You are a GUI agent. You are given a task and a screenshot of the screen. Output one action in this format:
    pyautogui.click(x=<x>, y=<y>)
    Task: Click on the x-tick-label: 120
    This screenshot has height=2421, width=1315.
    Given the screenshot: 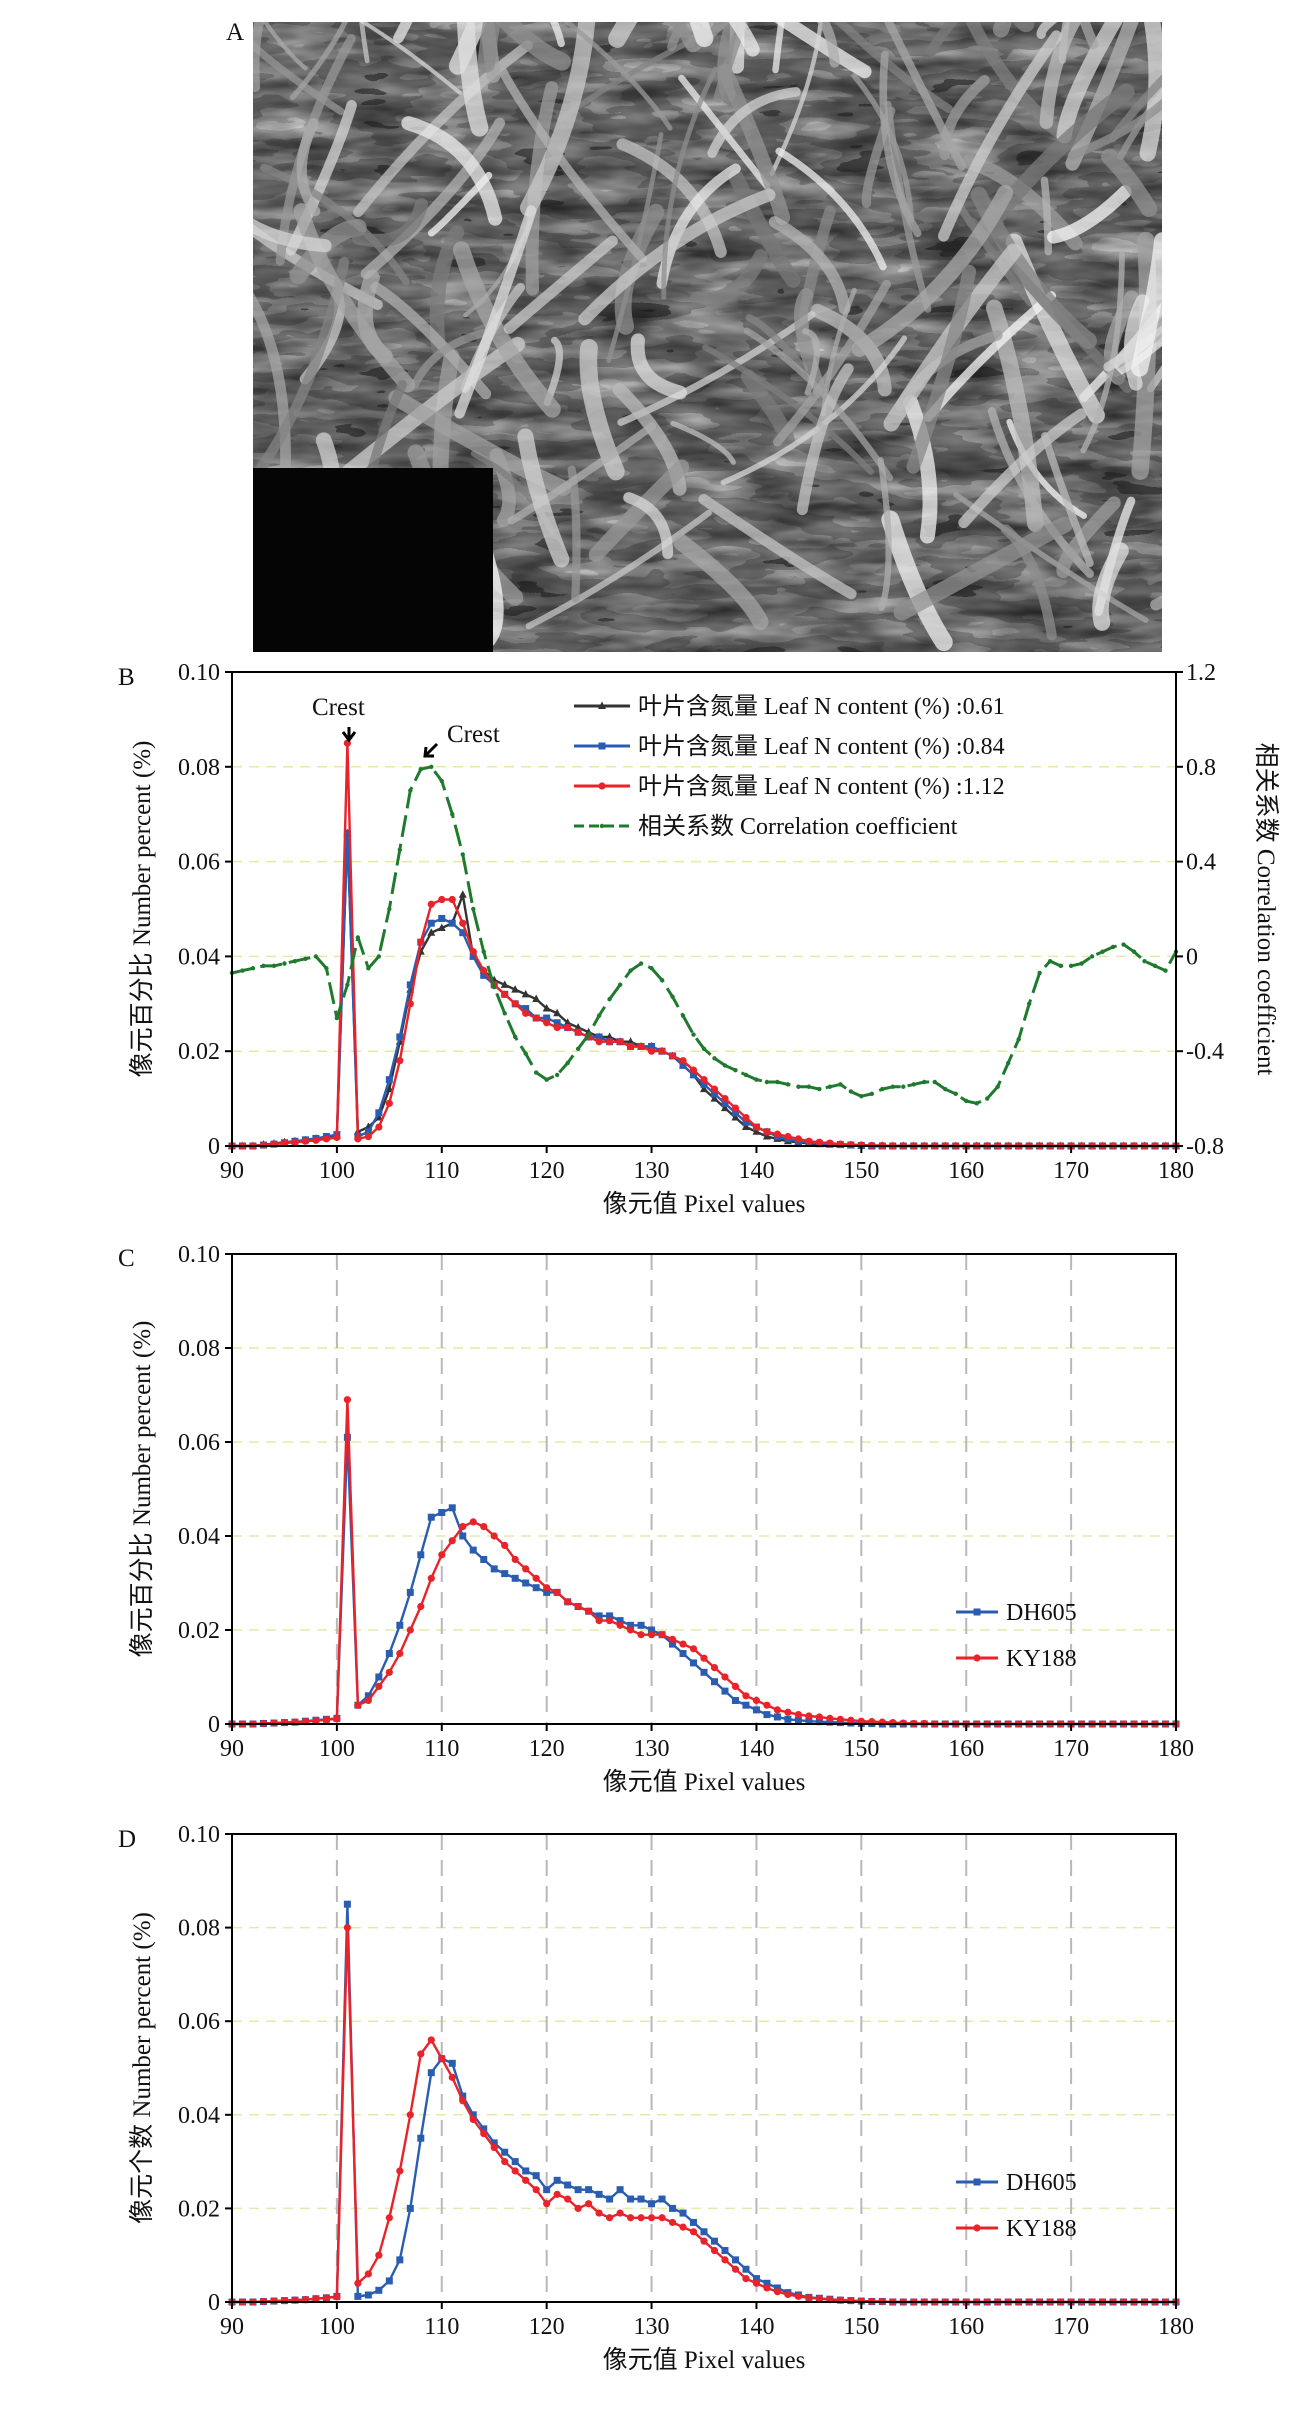 What is the action you would take?
    pyautogui.click(x=547, y=1749)
    